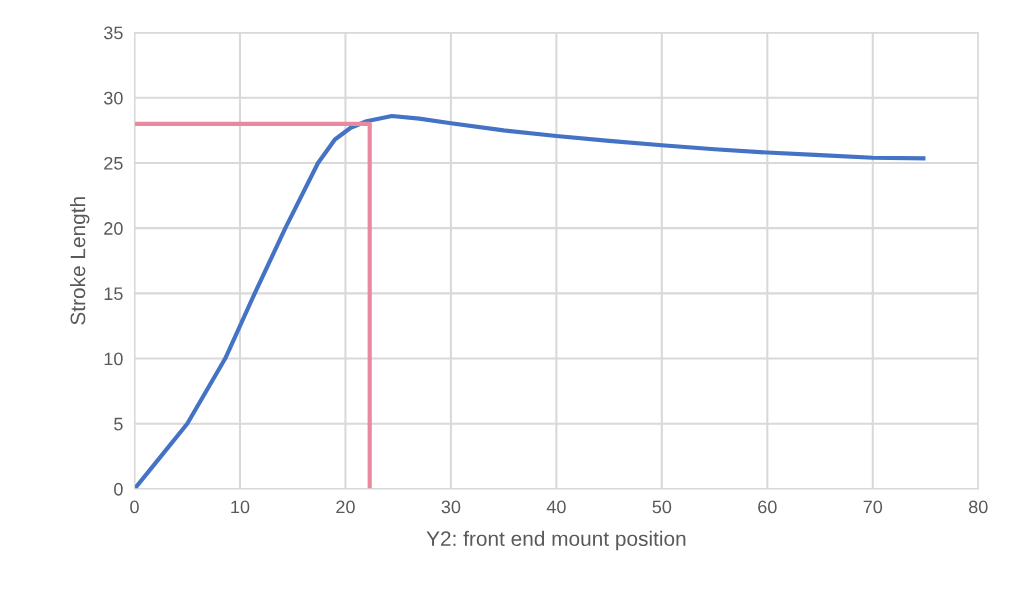 The image size is (1019, 615). Describe the element at coordinates (113, 163) in the screenshot. I see `y-tick-label: 25` at that location.